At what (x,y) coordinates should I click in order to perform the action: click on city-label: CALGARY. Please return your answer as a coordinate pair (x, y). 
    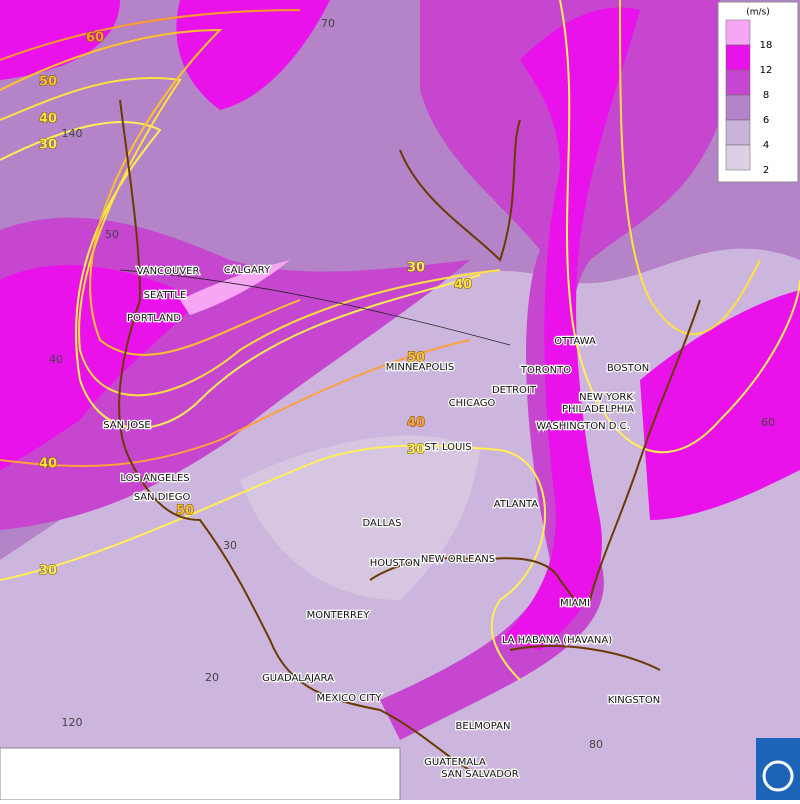
    Looking at the image, I should click on (247, 270).